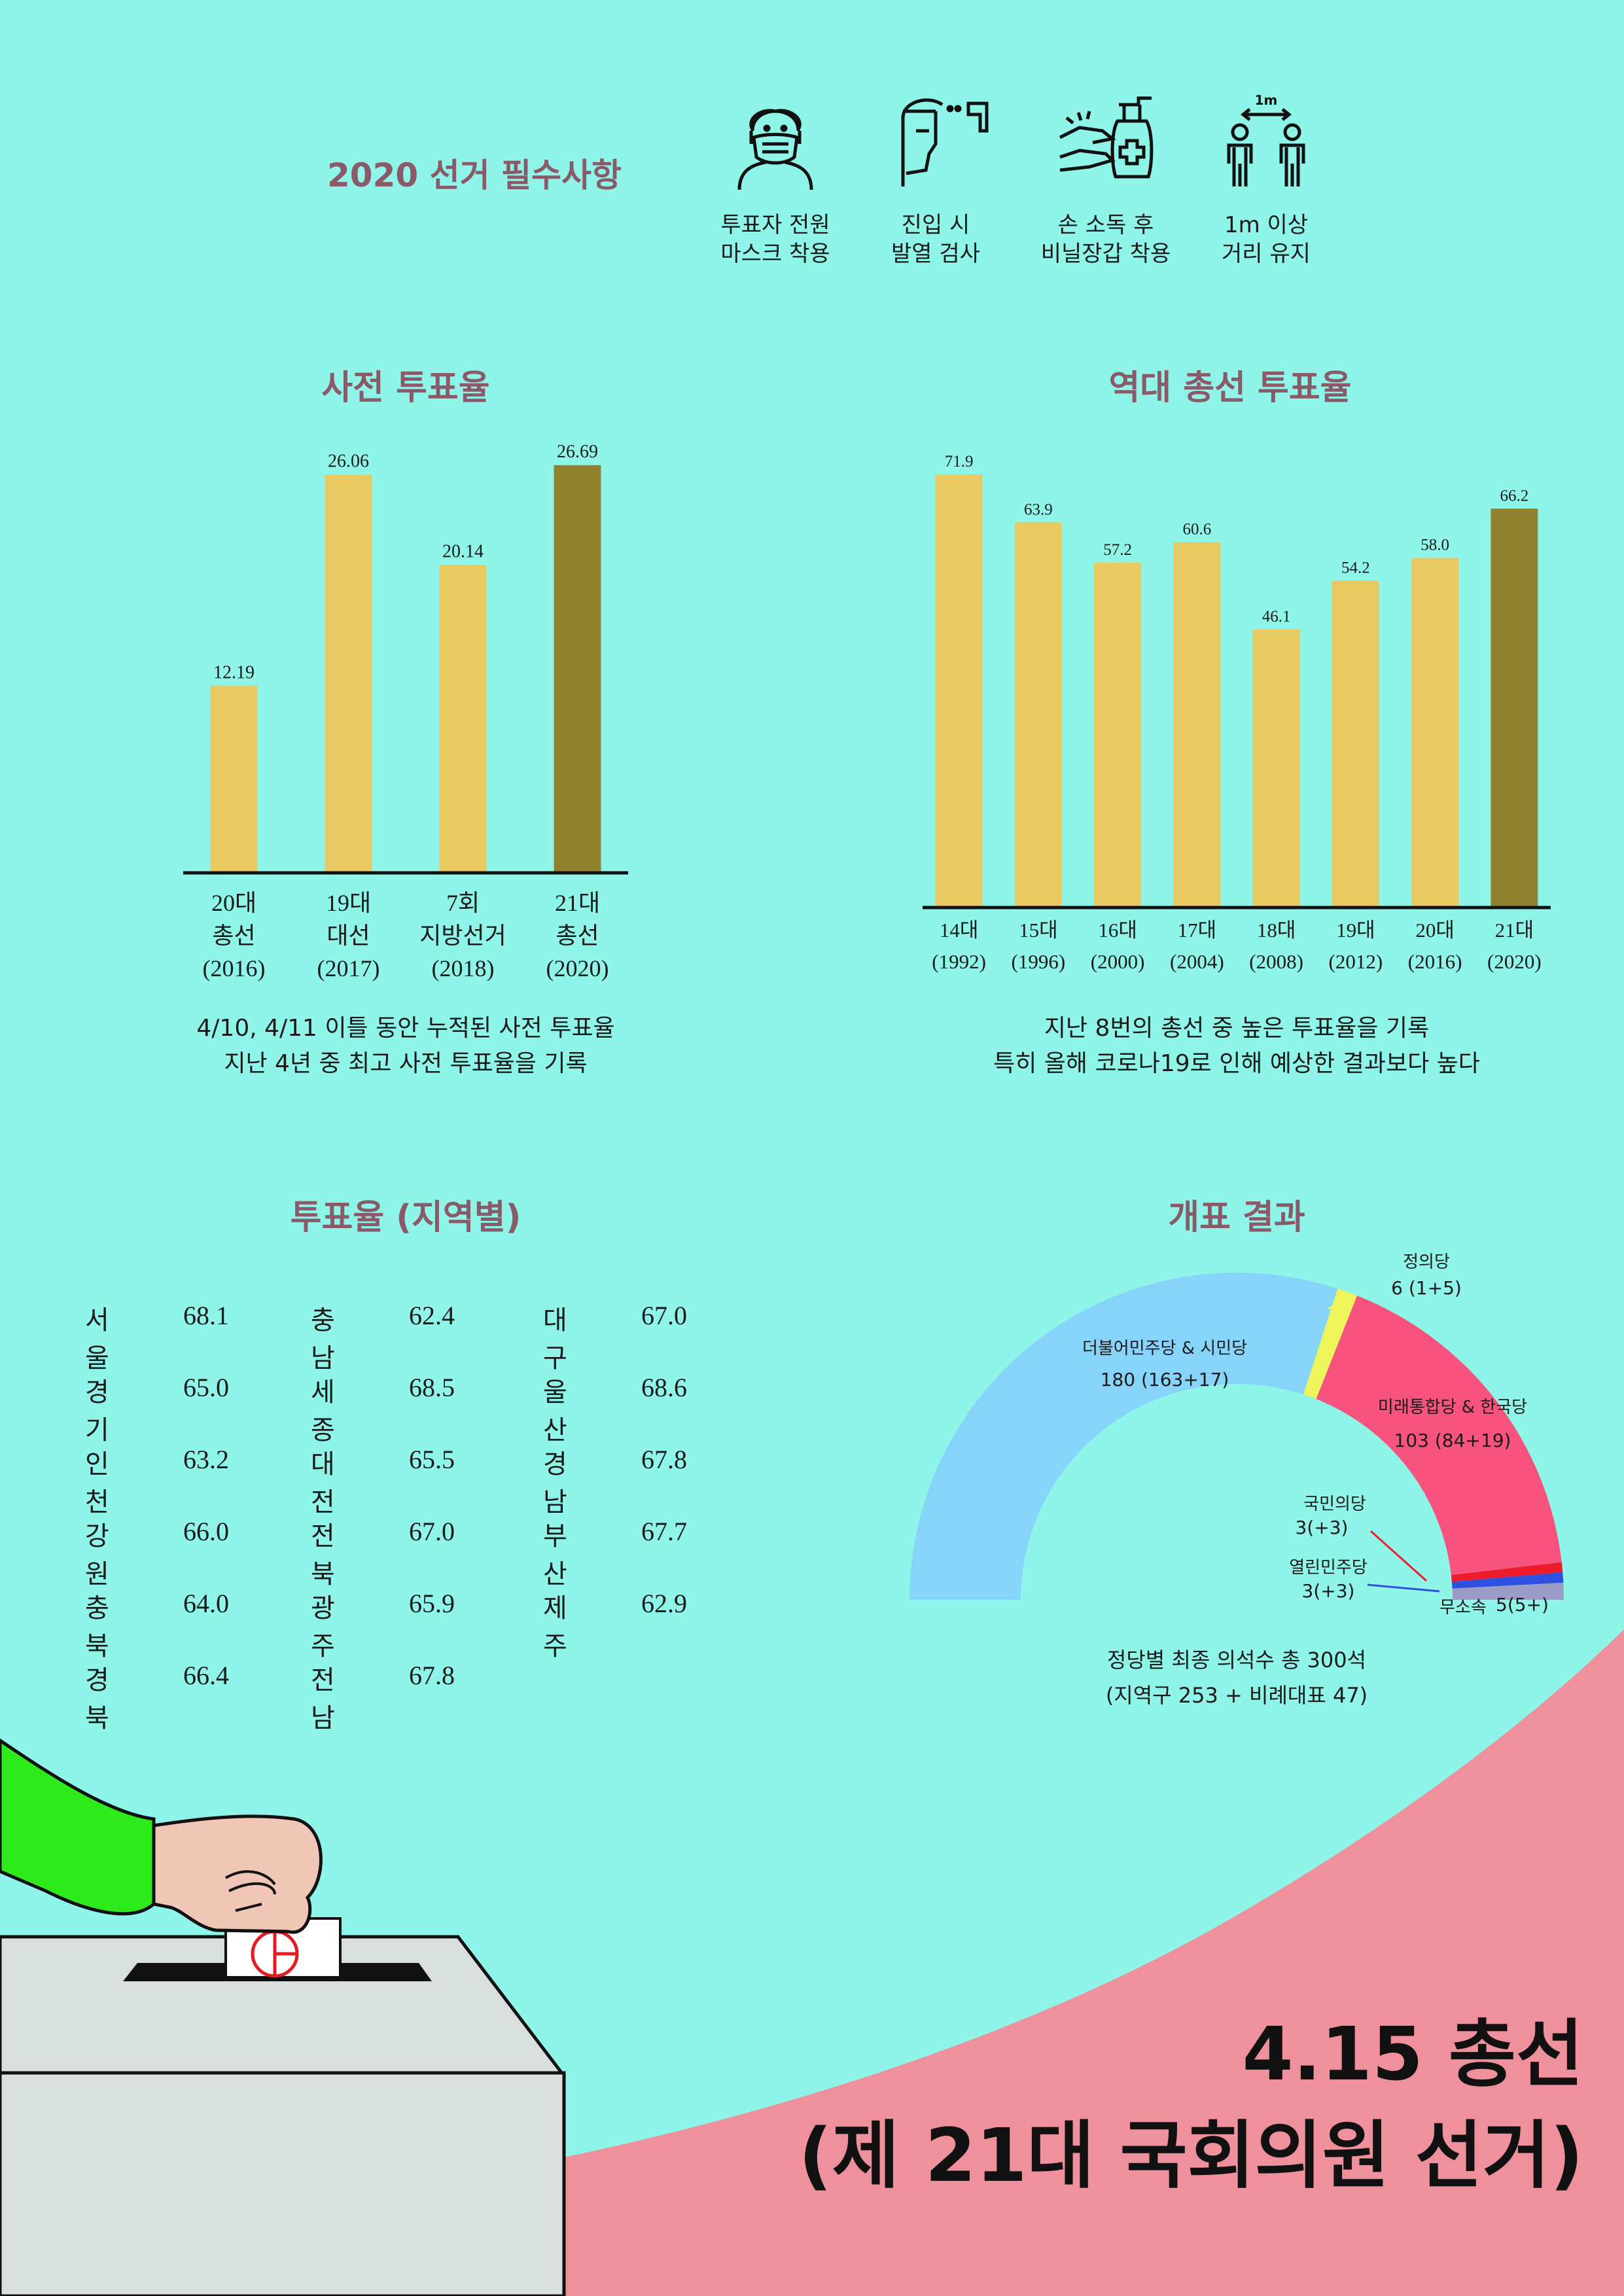 The width and height of the screenshot is (1624, 2296). What do you see at coordinates (323, 1699) in the screenshot?
I see `region-name: 전남` at bounding box center [323, 1699].